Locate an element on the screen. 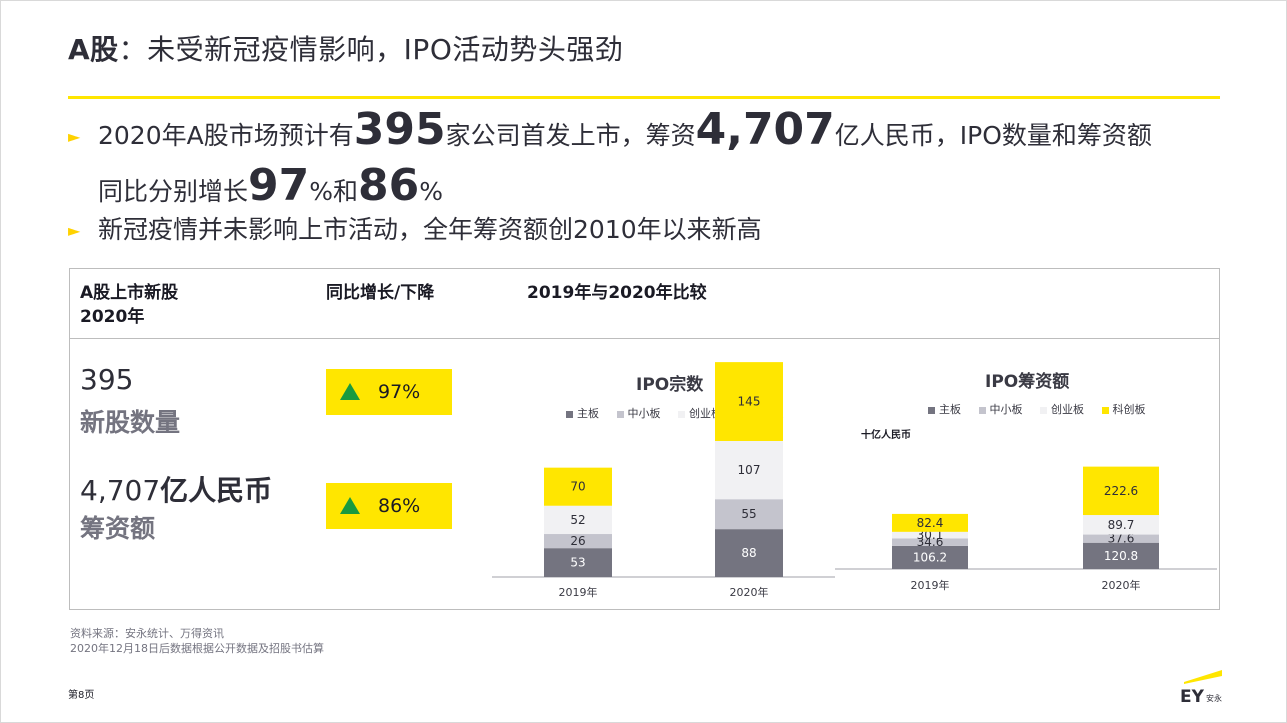 This screenshot has height=723, width=1287. bar-value-label: 89.7 is located at coordinates (1121, 525).